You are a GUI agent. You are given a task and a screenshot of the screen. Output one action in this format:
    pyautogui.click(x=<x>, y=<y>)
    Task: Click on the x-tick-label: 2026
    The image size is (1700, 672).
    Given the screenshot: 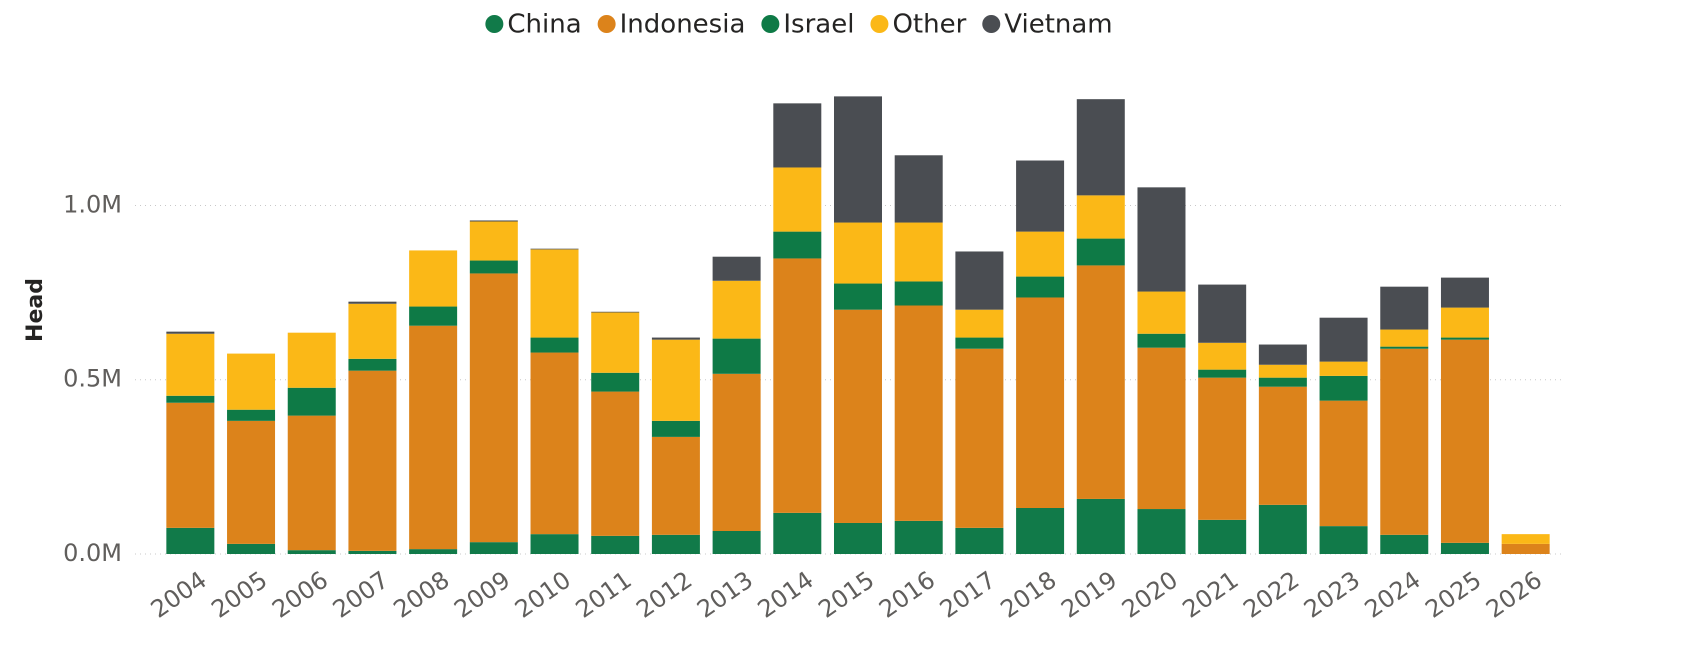 What is the action you would take?
    pyautogui.click(x=1514, y=595)
    